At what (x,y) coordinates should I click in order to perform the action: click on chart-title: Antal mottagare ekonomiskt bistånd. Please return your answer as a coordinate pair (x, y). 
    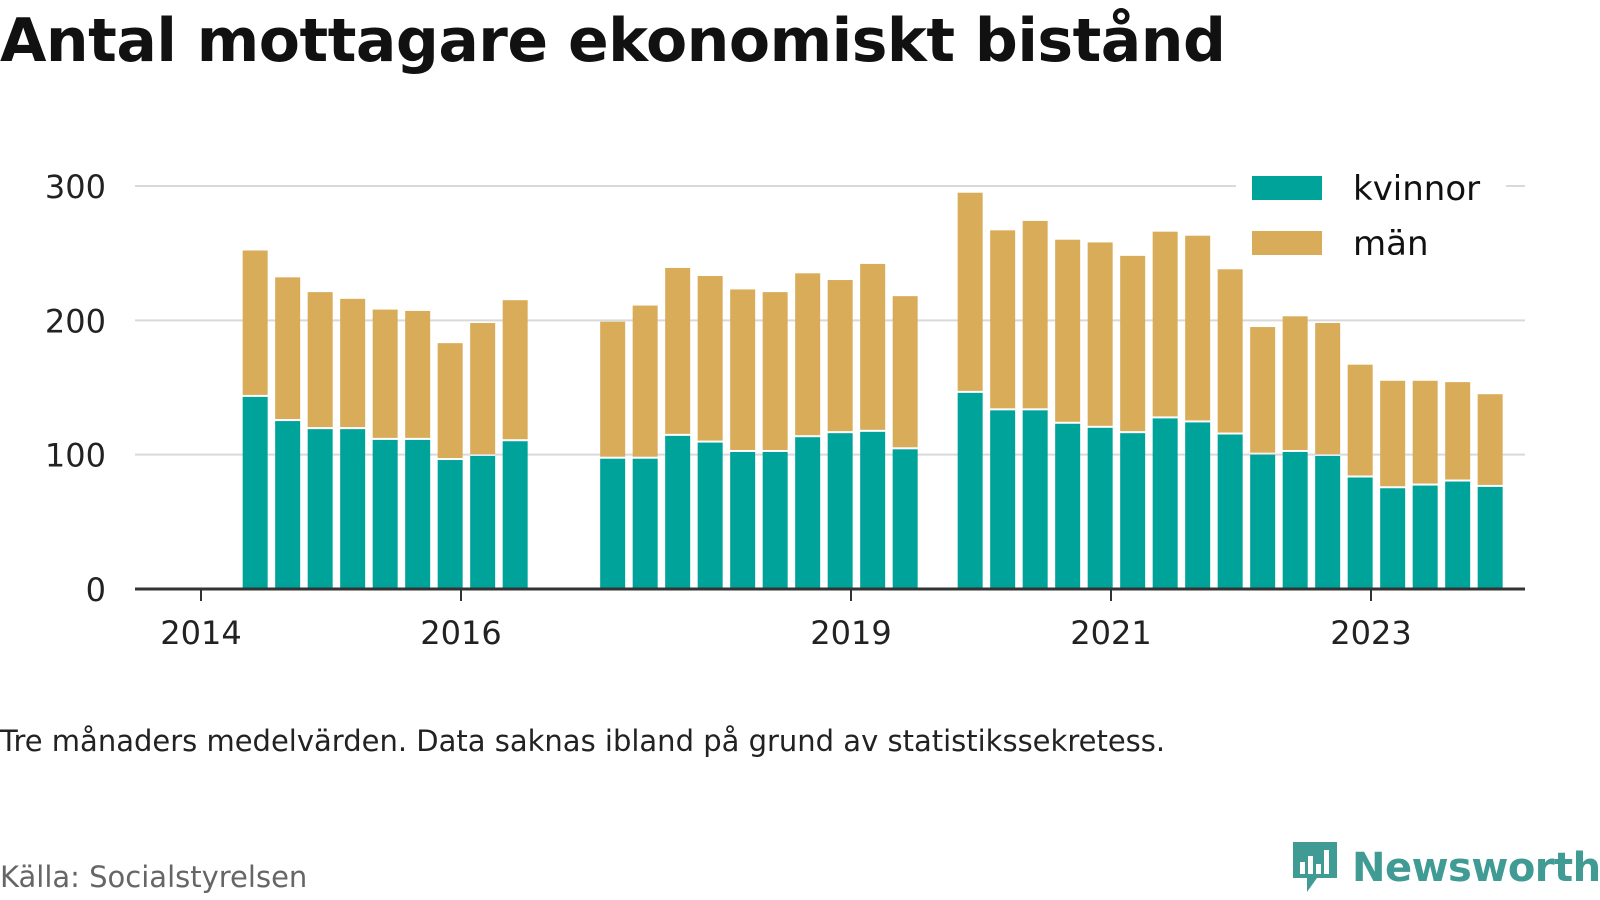
    Looking at the image, I should click on (613, 41).